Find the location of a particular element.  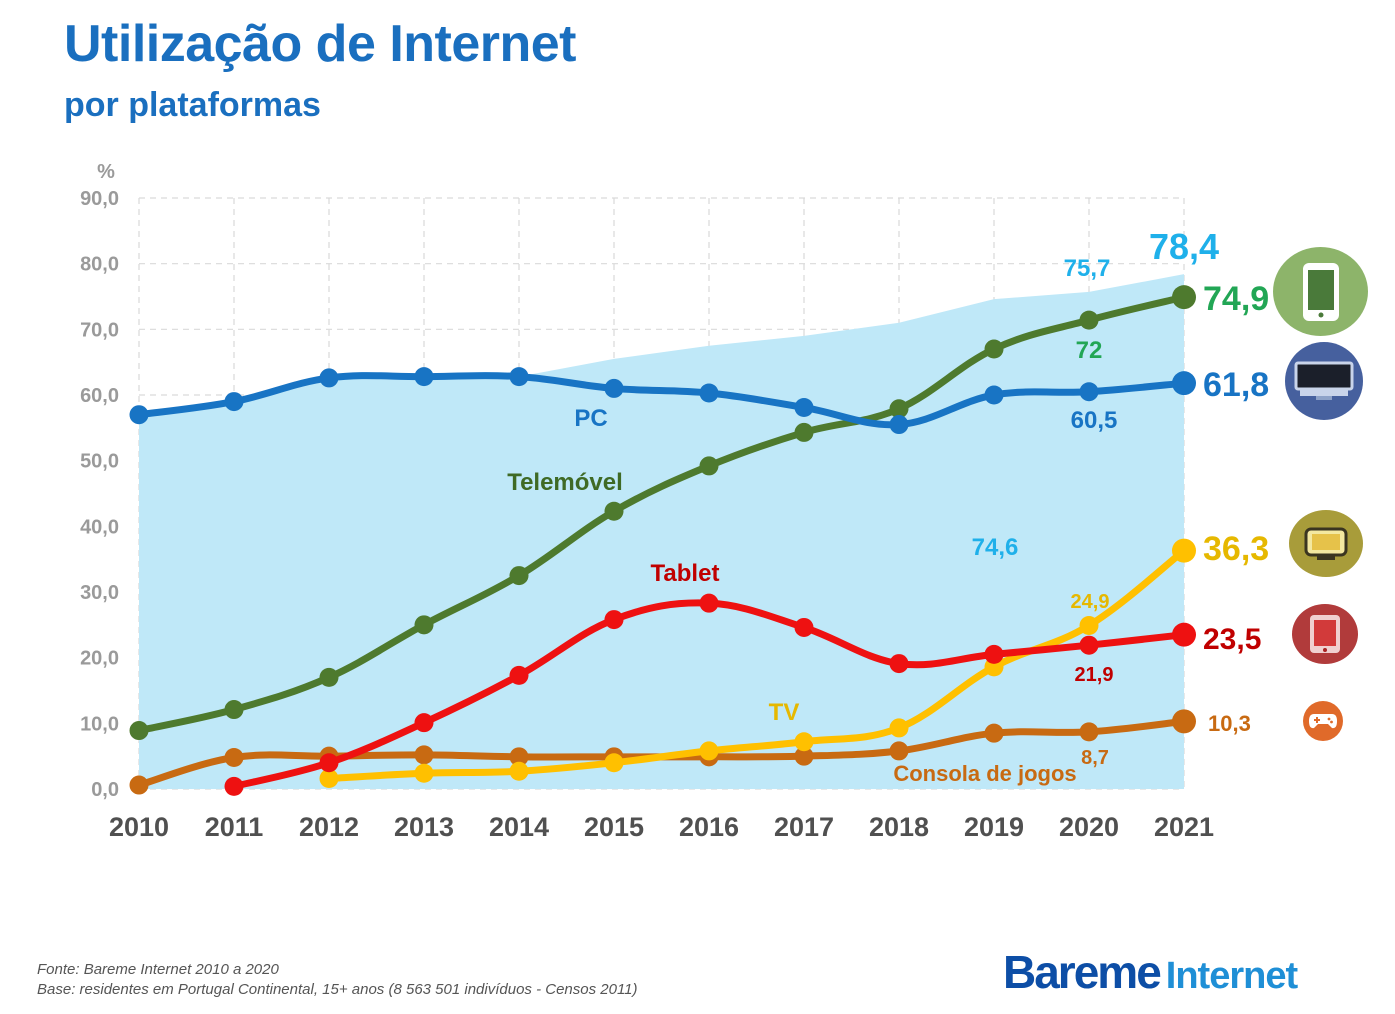

tablet-icon is located at coordinates (1325, 634).